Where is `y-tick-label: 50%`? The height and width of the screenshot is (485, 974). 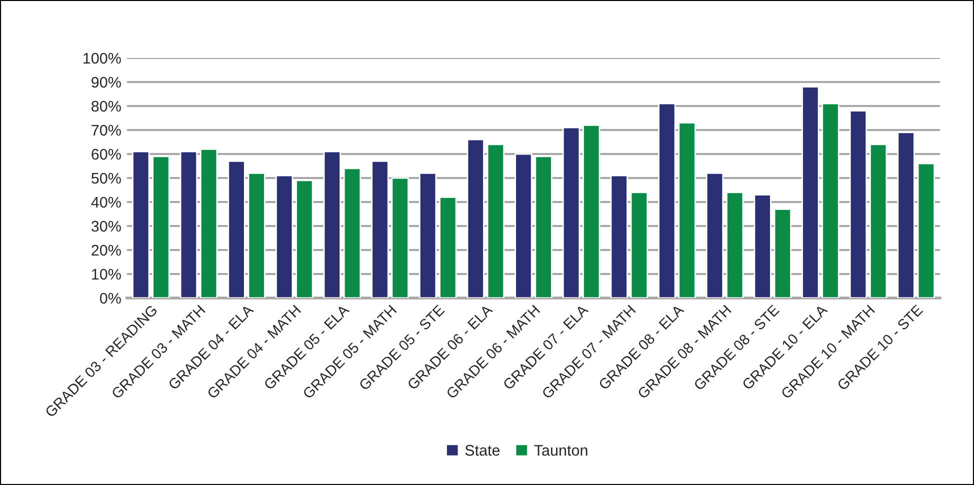
y-tick-label: 50% is located at coordinates (106, 178).